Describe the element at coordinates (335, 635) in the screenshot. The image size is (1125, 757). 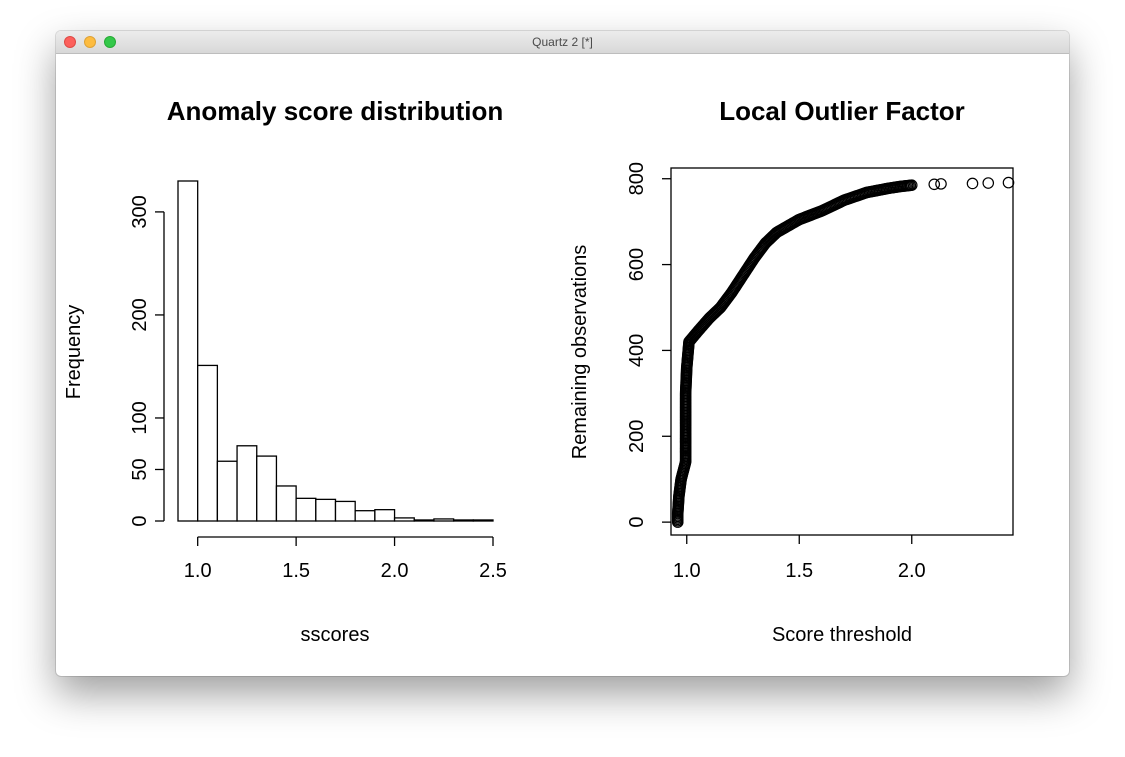
I see `histogram-x-label: sscores` at that location.